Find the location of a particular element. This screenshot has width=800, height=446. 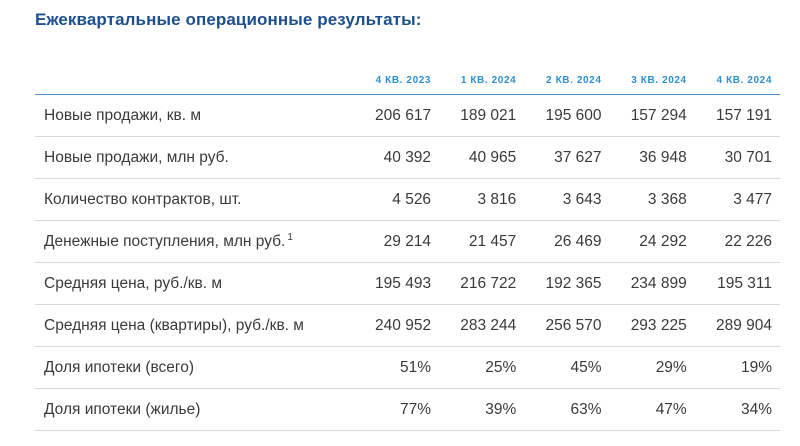

column-header: 1 КВ. 2024 is located at coordinates (482, 80).